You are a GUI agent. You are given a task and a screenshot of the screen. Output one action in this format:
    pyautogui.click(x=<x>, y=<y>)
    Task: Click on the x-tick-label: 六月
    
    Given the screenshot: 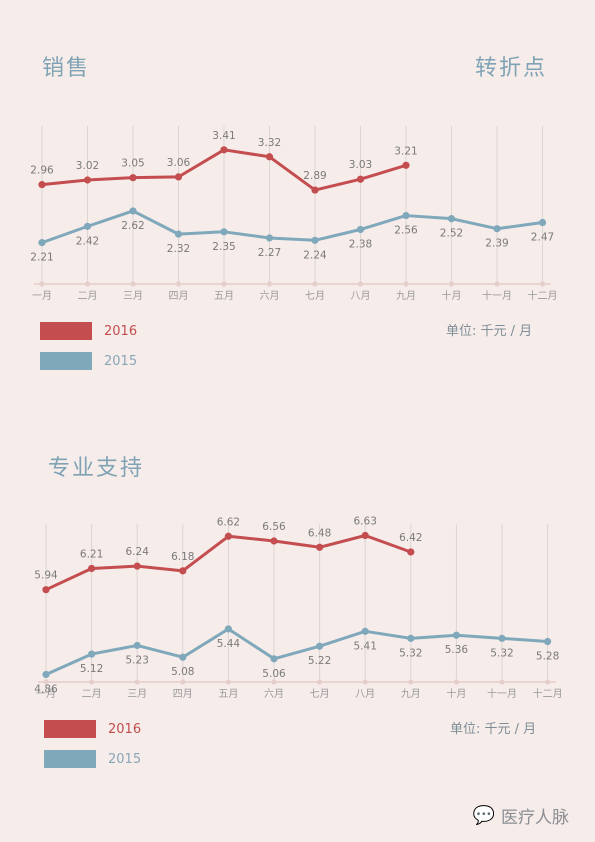 What is the action you would take?
    pyautogui.click(x=274, y=694)
    